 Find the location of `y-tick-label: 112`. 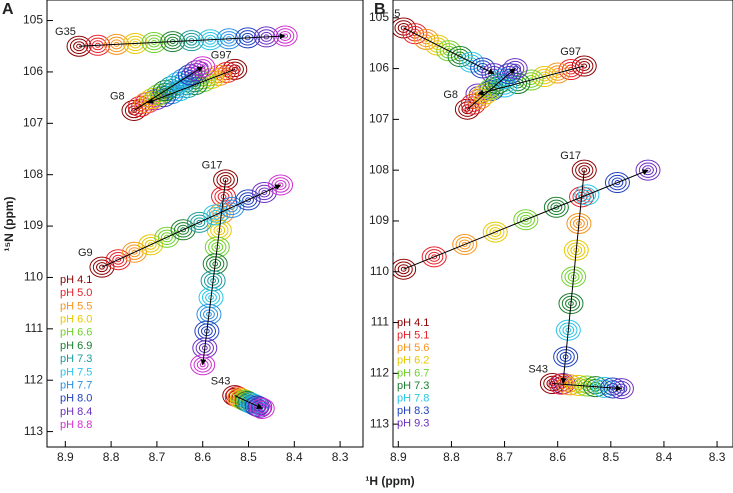

y-tick-label: 112 is located at coordinates (379, 373).